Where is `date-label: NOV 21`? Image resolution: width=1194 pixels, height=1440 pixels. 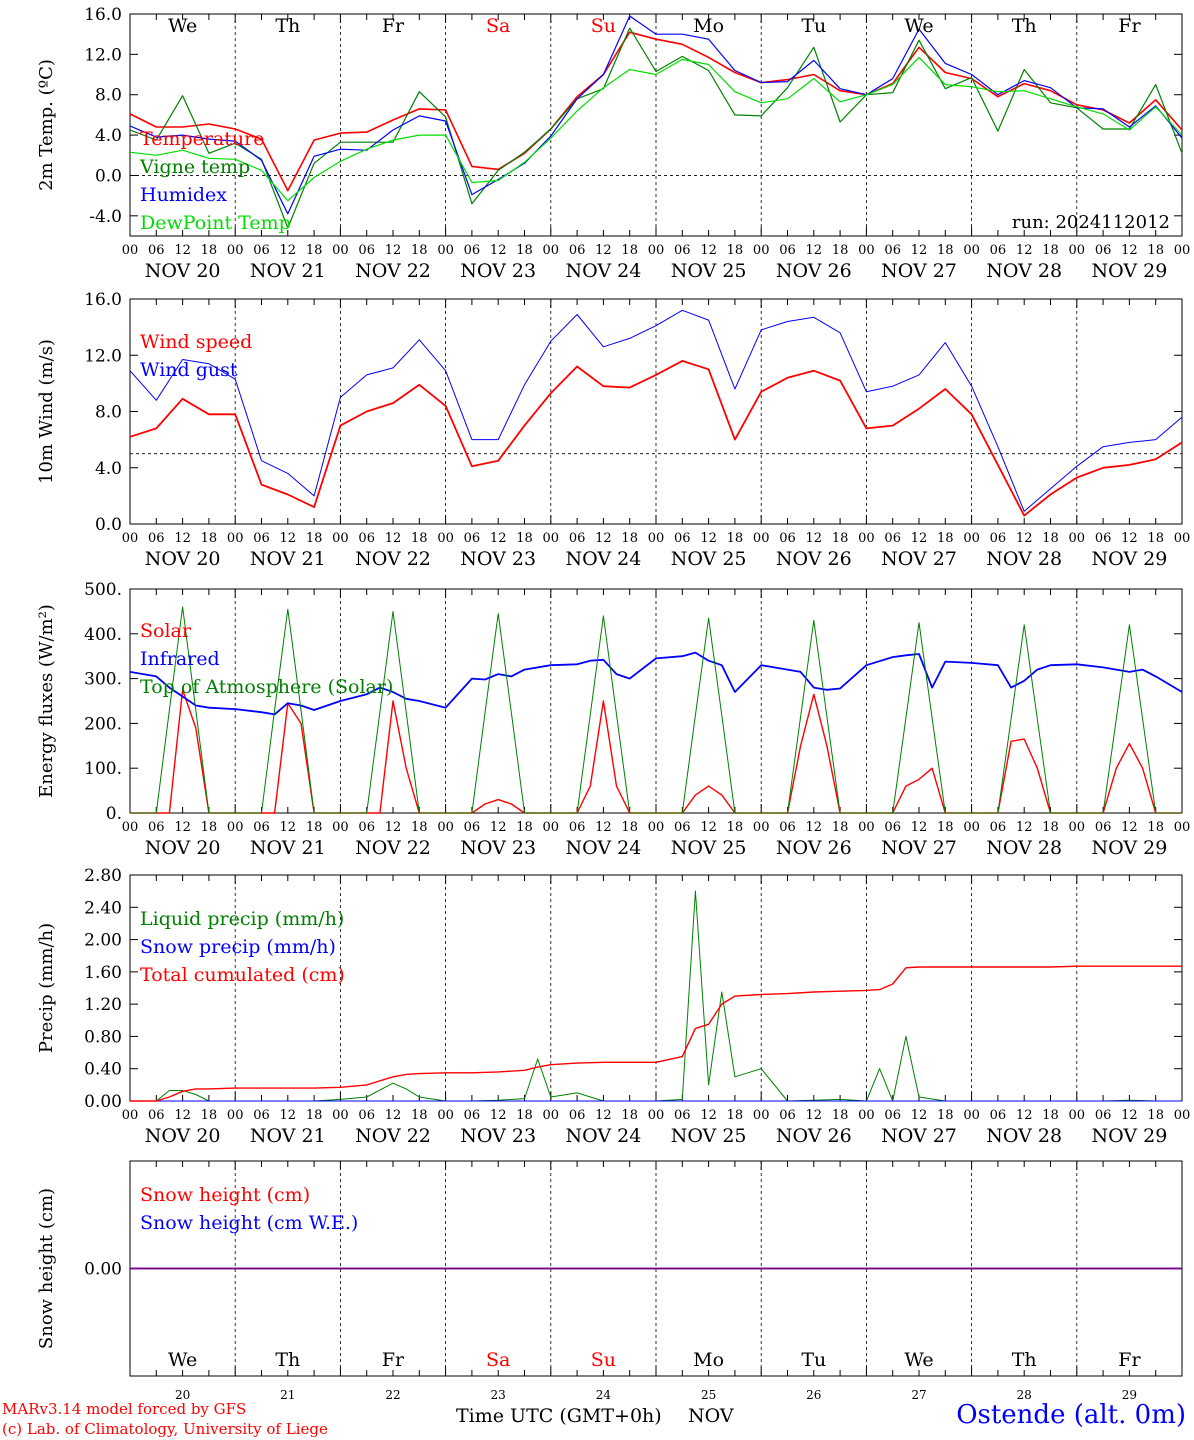 date-label: NOV 21 is located at coordinates (288, 1136).